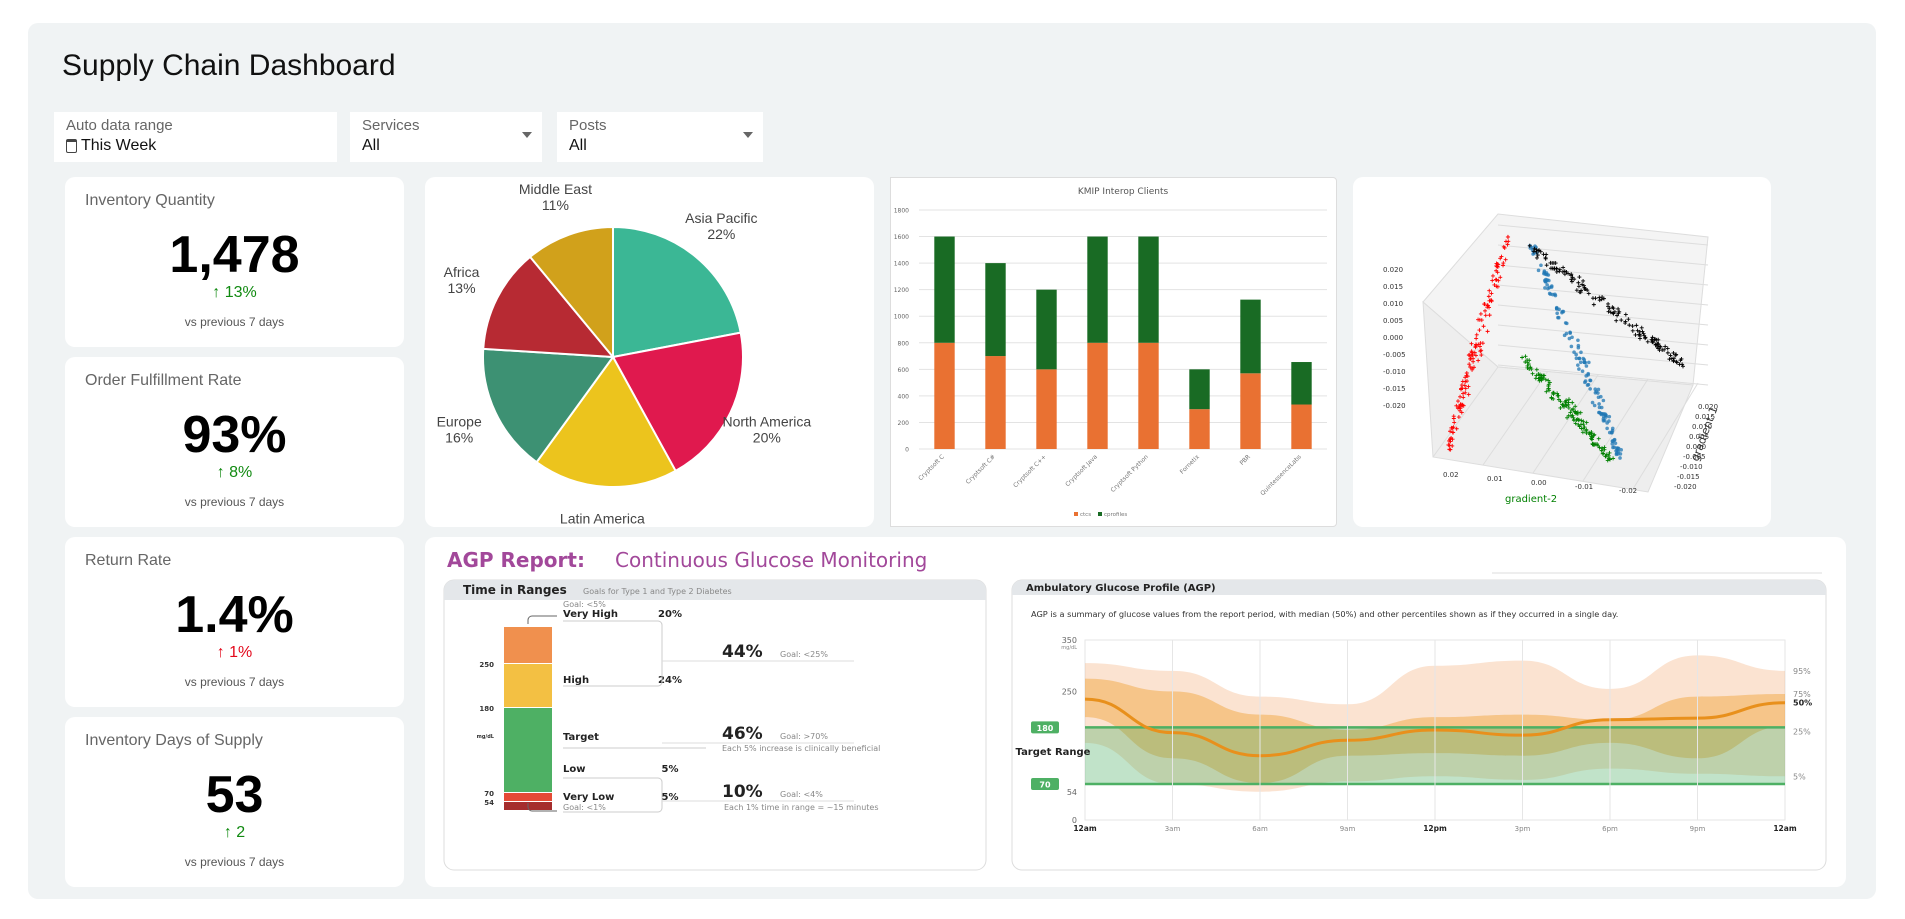 The image size is (1905, 919). I want to click on percentile-label: 25%, so click(1802, 732).